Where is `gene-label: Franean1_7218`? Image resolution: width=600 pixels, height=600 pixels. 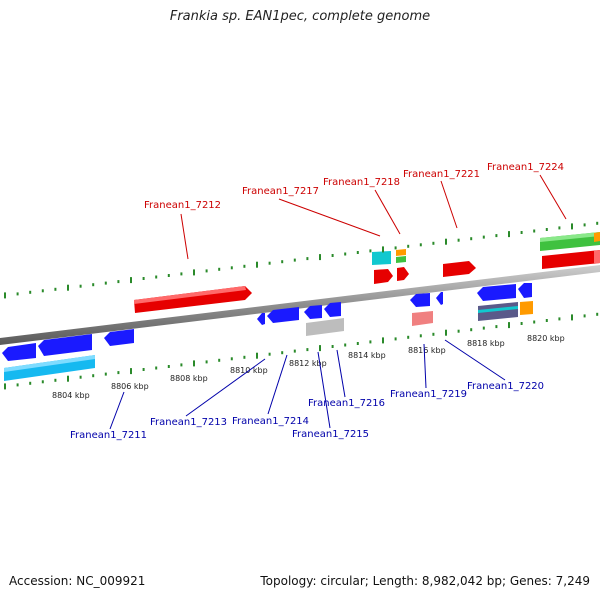
gene-label: Franean1_7218 is located at coordinates (361, 182).